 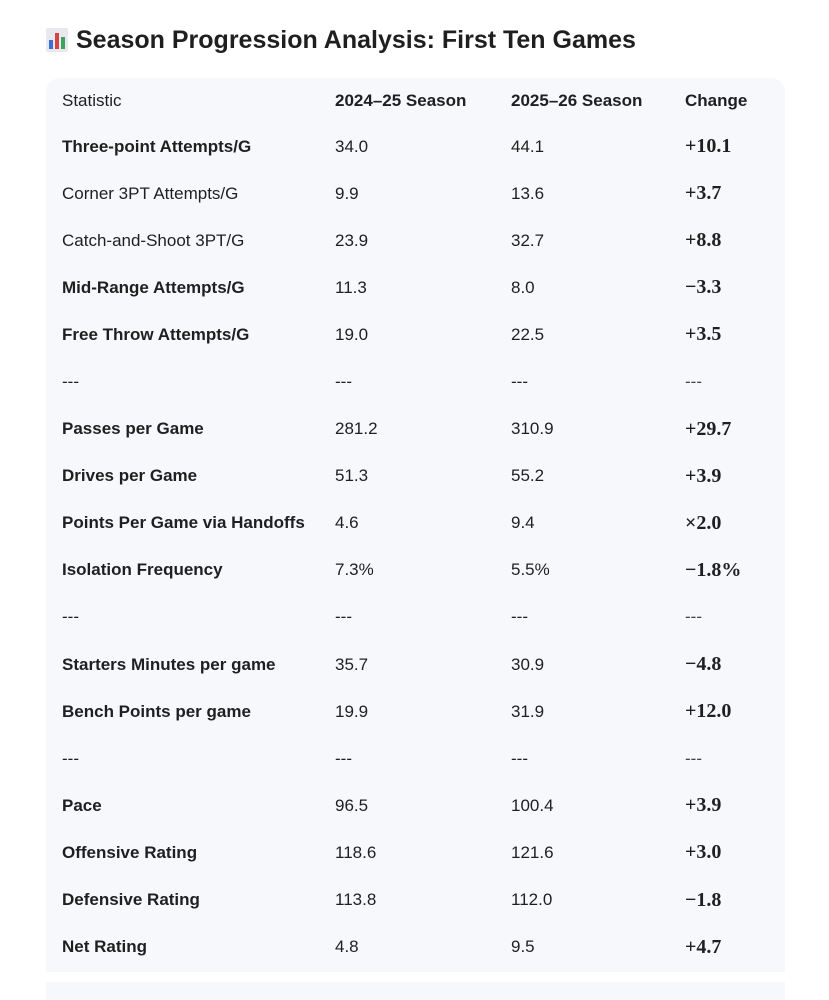 I want to click on row-label: Defensive Rating, so click(x=131, y=900).